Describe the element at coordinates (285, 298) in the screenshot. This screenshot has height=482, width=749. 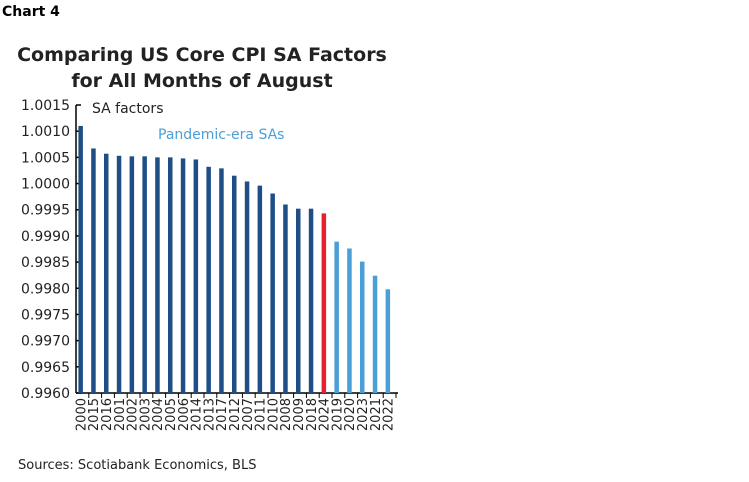
I see `bar-2008` at that location.